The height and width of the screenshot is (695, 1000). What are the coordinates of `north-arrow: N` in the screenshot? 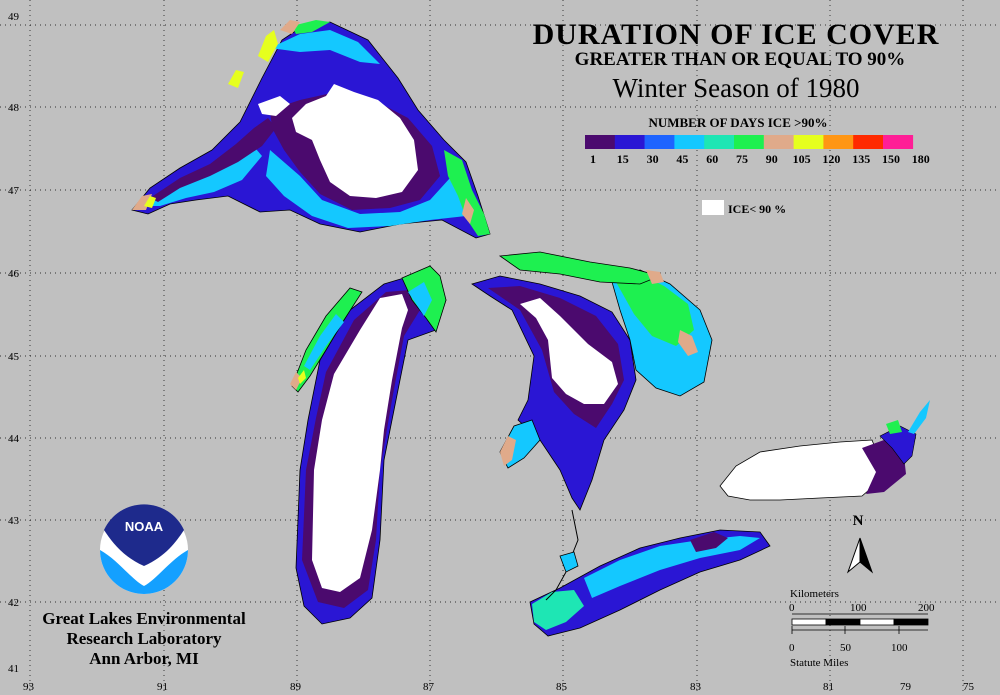 It's located at (860, 543).